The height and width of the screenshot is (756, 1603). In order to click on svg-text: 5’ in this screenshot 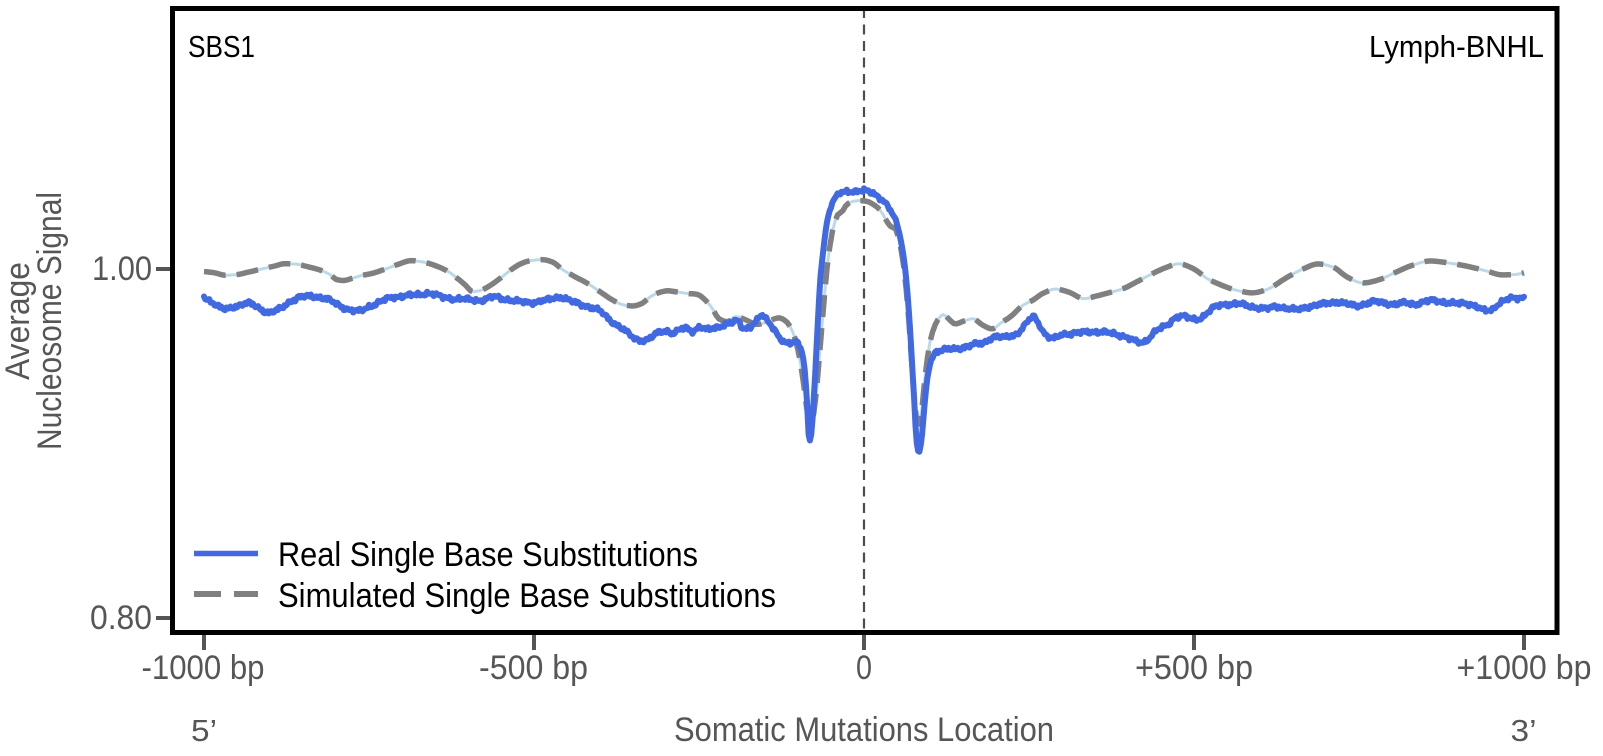, I will do `click(204, 730)`.